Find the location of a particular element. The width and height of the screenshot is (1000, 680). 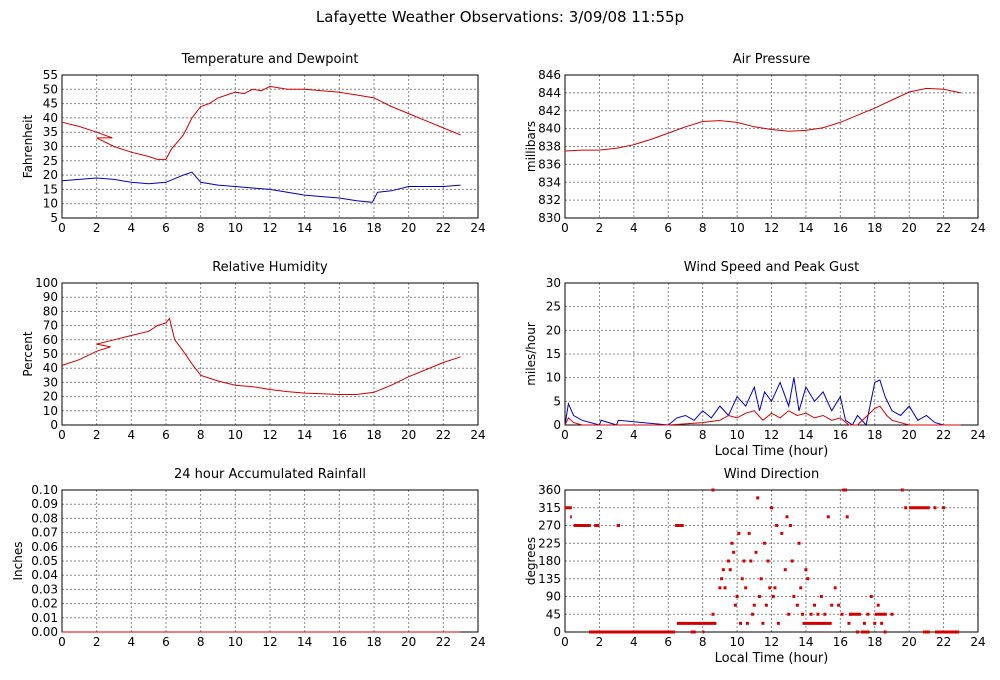

humidity-series-1-line is located at coordinates (261, 356).